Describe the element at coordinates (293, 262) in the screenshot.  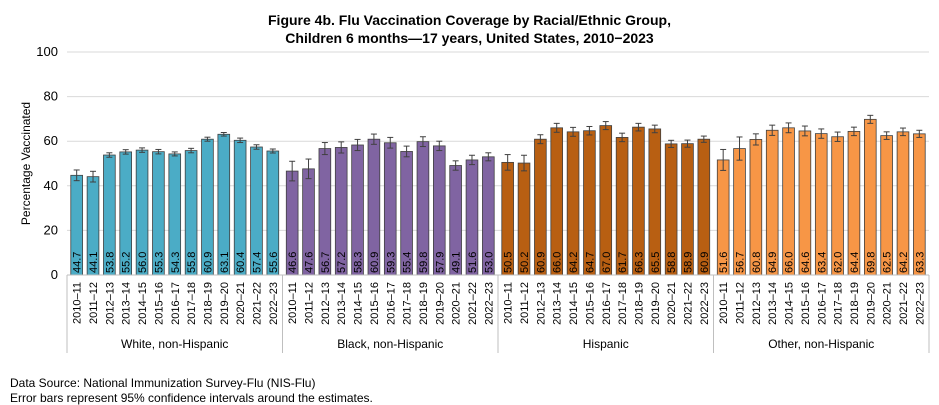
I see `data-label: 46.6` at that location.